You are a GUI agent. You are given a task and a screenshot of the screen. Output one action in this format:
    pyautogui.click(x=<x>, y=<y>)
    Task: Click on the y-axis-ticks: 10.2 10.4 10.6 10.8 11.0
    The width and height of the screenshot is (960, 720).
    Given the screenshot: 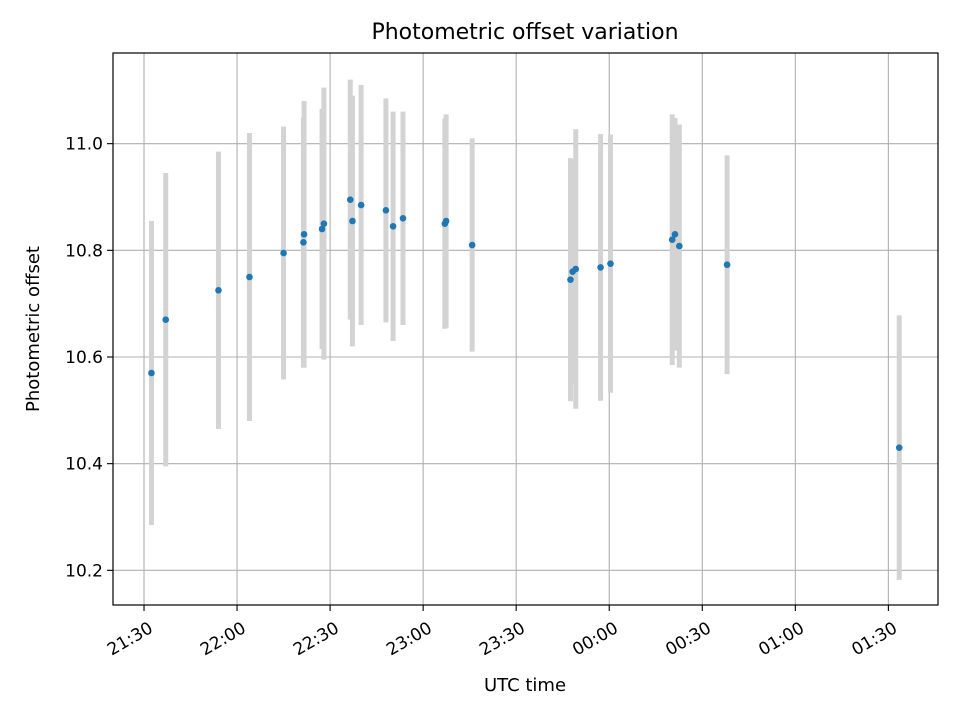 What is the action you would take?
    pyautogui.click(x=89, y=358)
    